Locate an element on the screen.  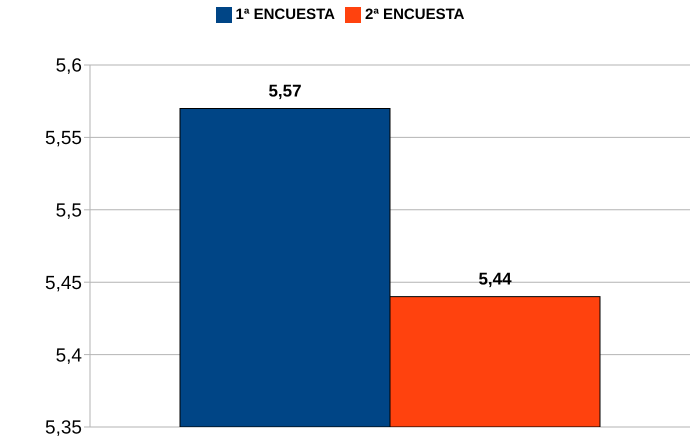
data-label: 5,44 is located at coordinates (495, 279).